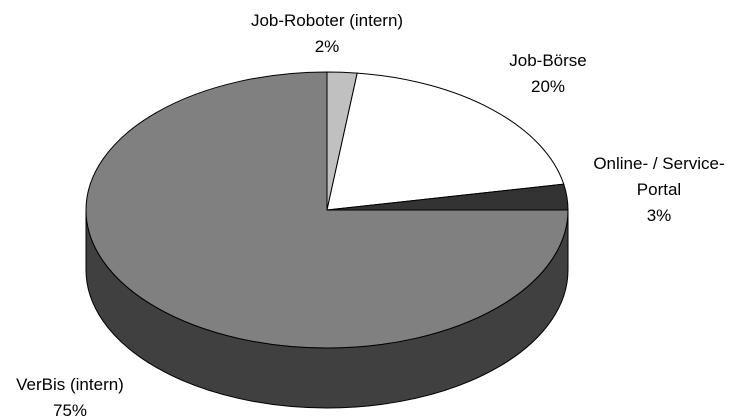  I want to click on value-label: 75%, so click(70, 410).